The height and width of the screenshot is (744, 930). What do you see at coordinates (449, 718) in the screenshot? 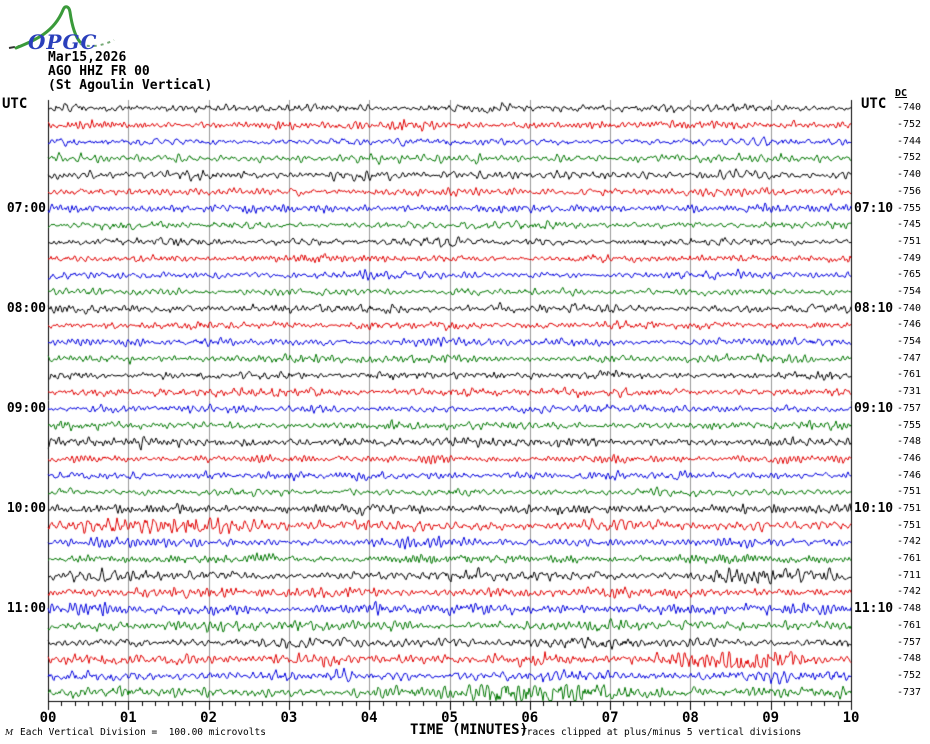
I see `x-tick-label: 05` at bounding box center [449, 718].